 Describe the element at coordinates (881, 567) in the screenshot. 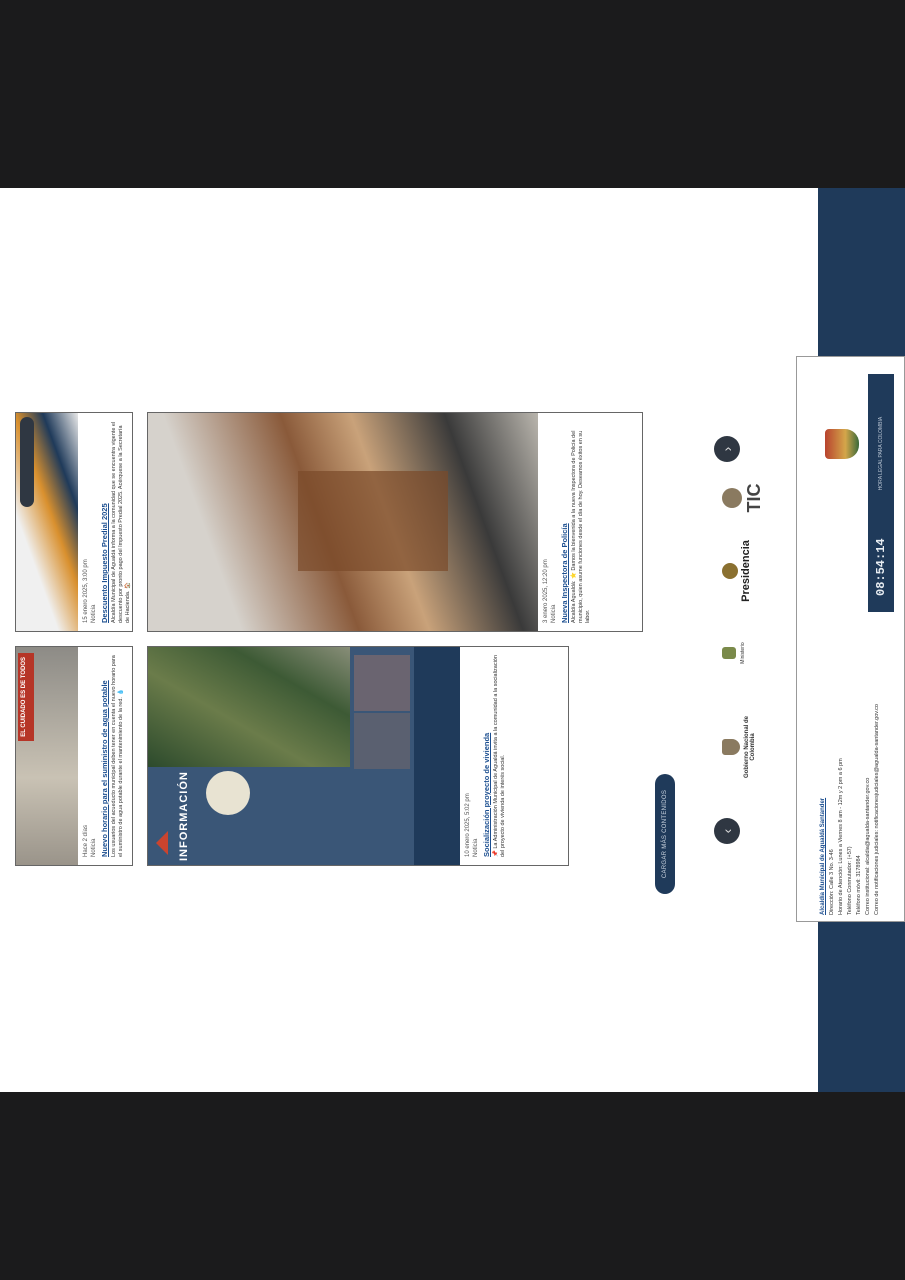

I see `clock-time: 08:54:14` at that location.